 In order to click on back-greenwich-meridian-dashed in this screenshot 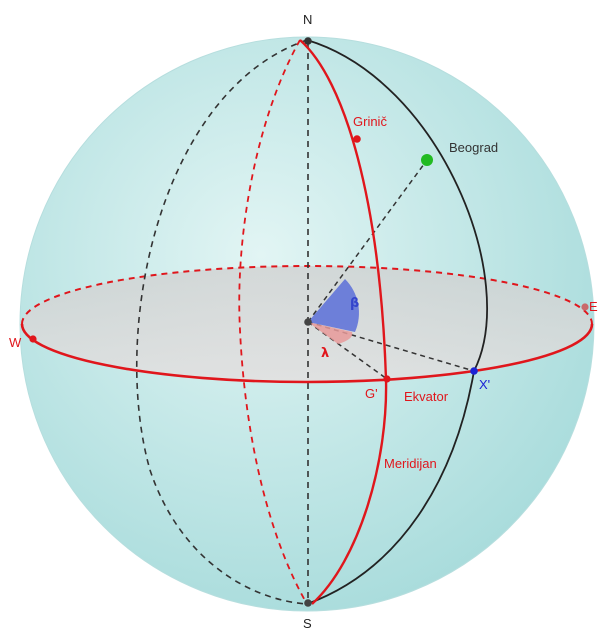, I will do `click(273, 322)`.